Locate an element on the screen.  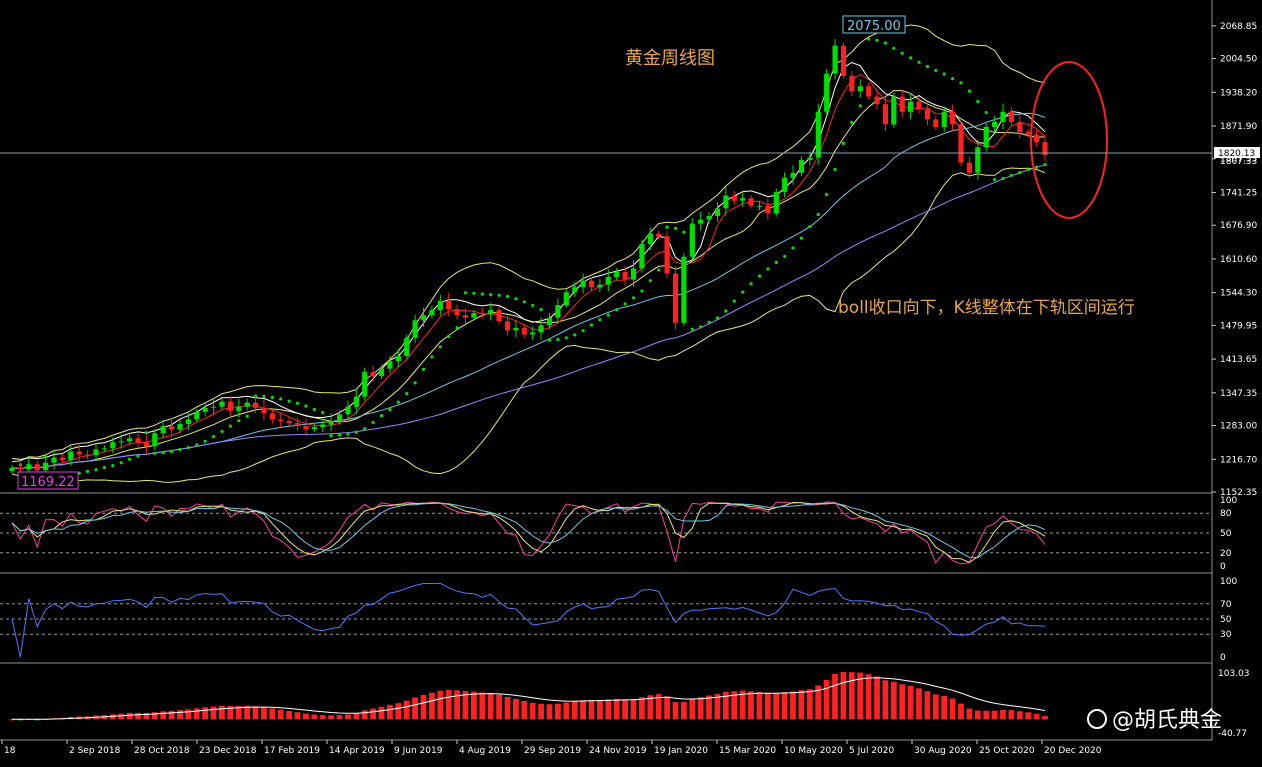
rsi-line is located at coordinates (528, 620).